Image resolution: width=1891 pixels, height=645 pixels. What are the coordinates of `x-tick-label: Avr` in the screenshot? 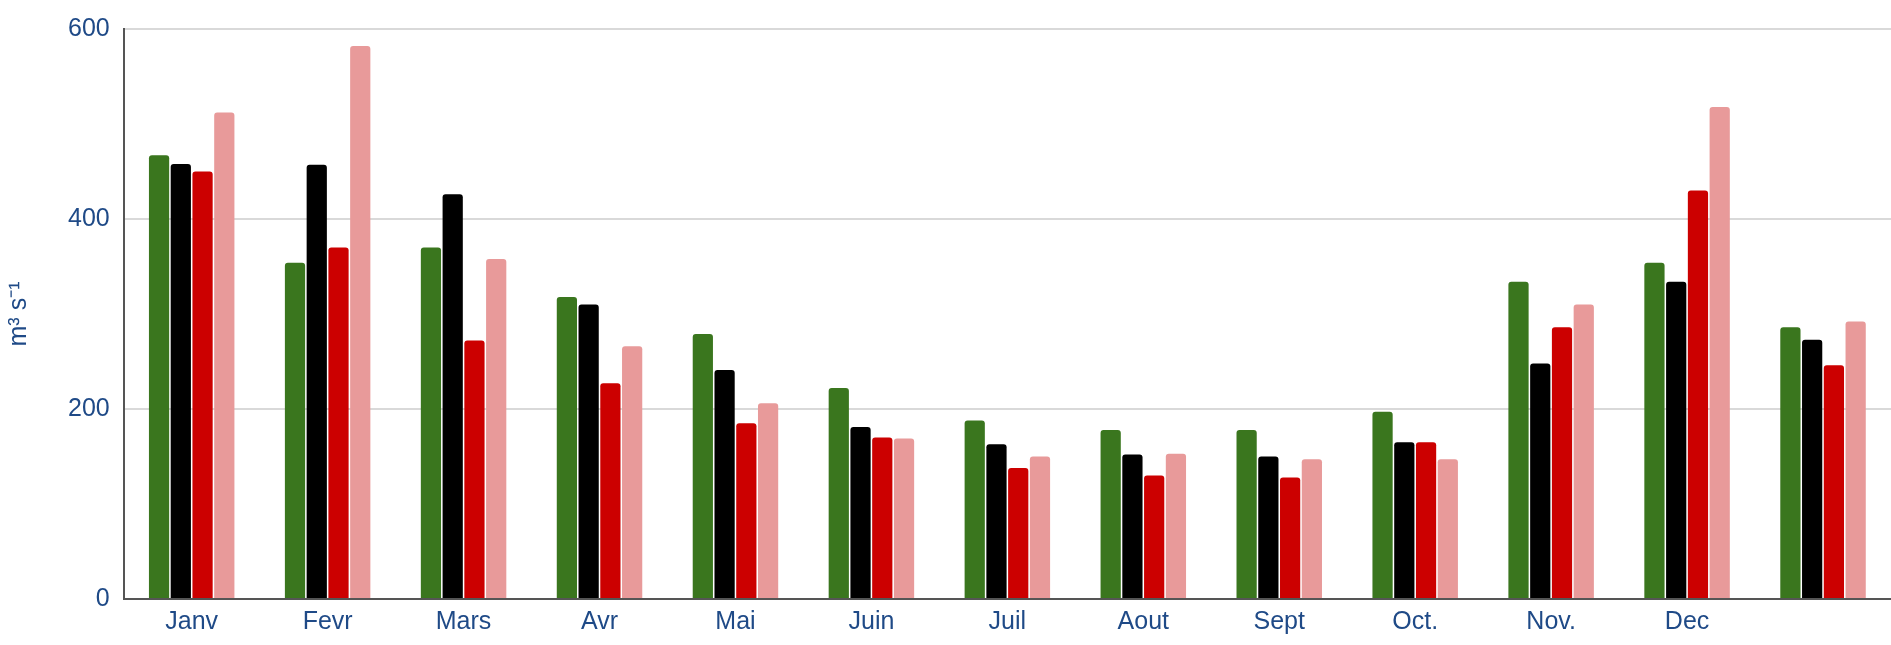 It's located at (599, 619).